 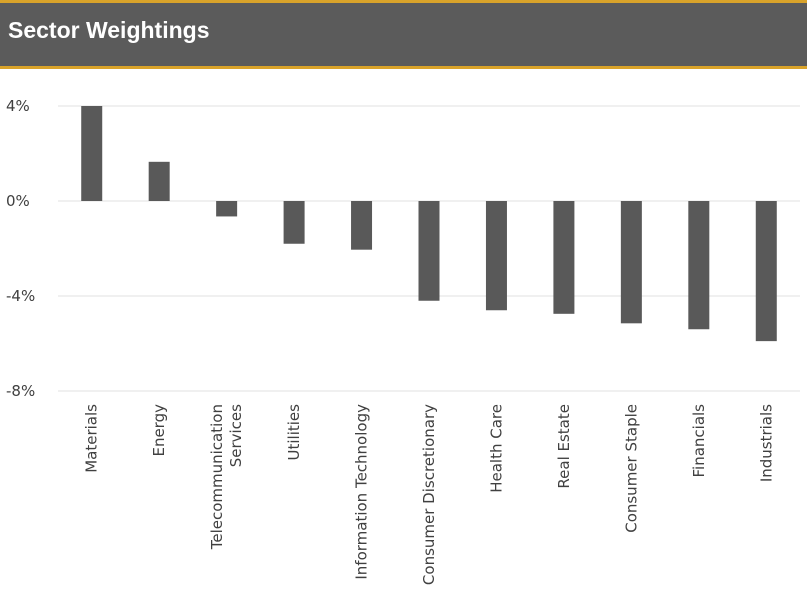 I want to click on x-tick-label: Health Care, so click(x=496, y=448).